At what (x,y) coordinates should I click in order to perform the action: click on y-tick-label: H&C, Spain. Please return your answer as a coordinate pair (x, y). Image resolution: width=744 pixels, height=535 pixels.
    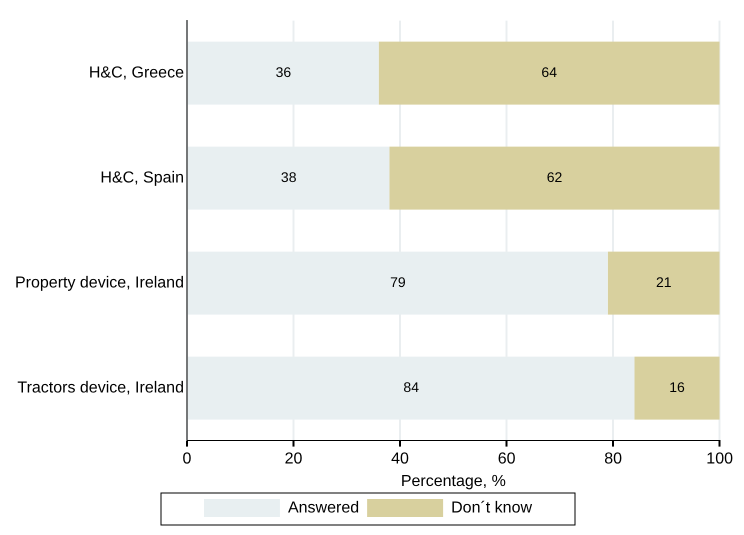
    Looking at the image, I should click on (142, 178).